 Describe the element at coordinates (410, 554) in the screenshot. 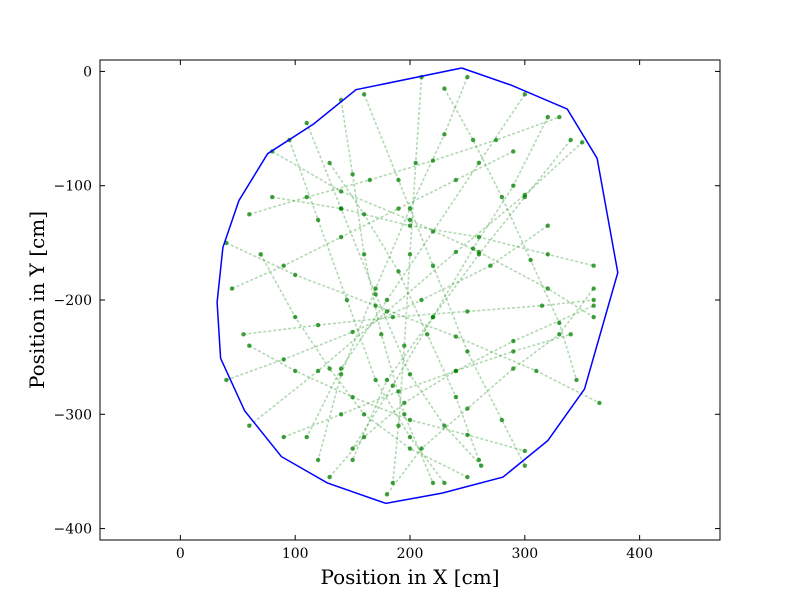

I see `x-tick-label: 200` at that location.